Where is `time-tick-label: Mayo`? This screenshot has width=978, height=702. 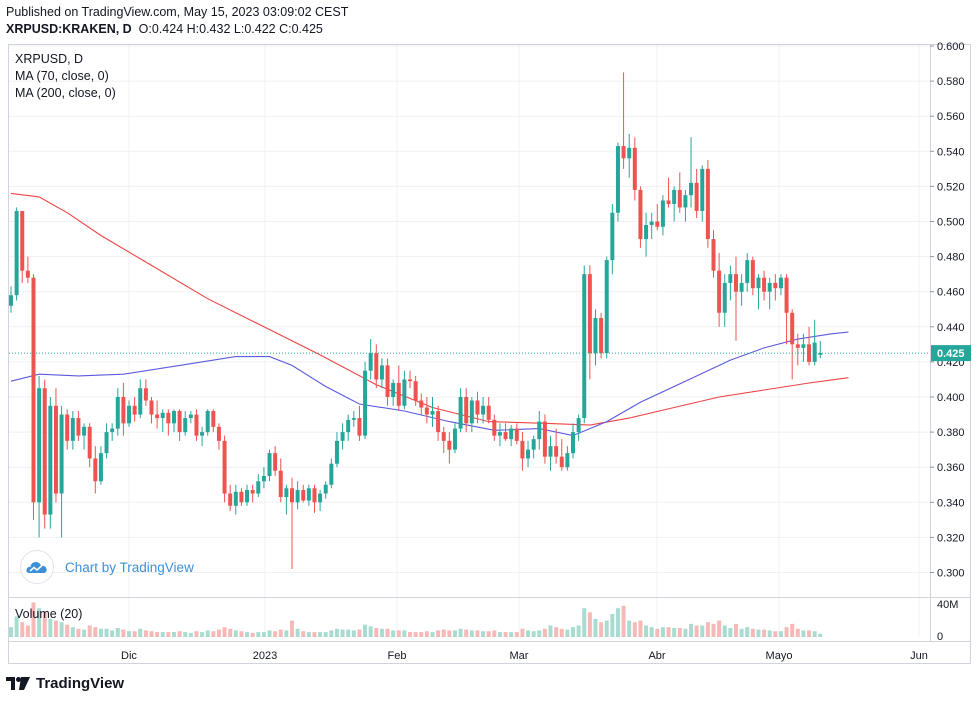 time-tick-label: Mayo is located at coordinates (779, 656).